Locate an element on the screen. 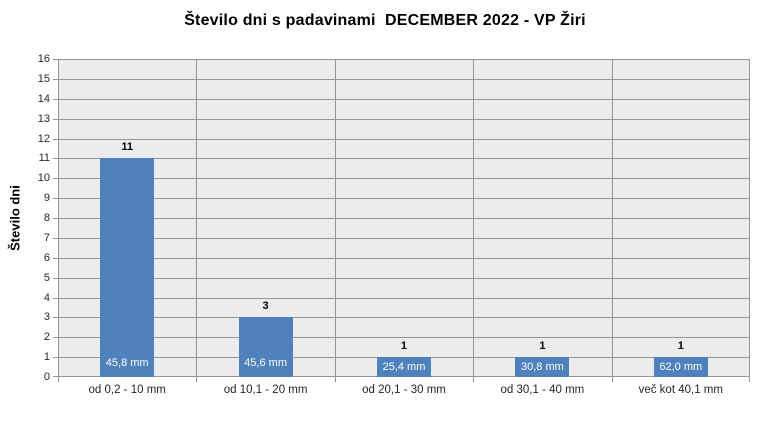 The image size is (770, 439). y-tick-label: 0 is located at coordinates (46, 377).